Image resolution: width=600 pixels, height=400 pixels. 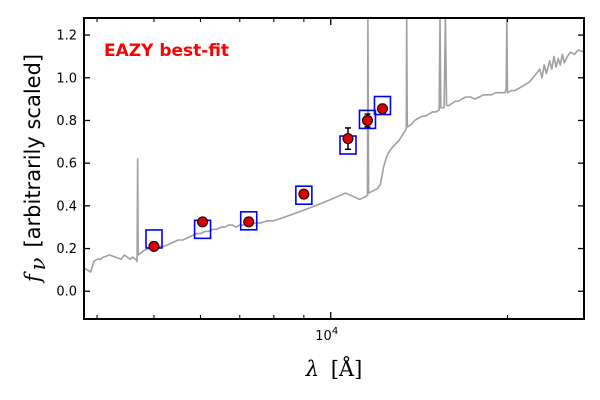 I want to click on x-tick-label: 104, so click(x=326, y=335).